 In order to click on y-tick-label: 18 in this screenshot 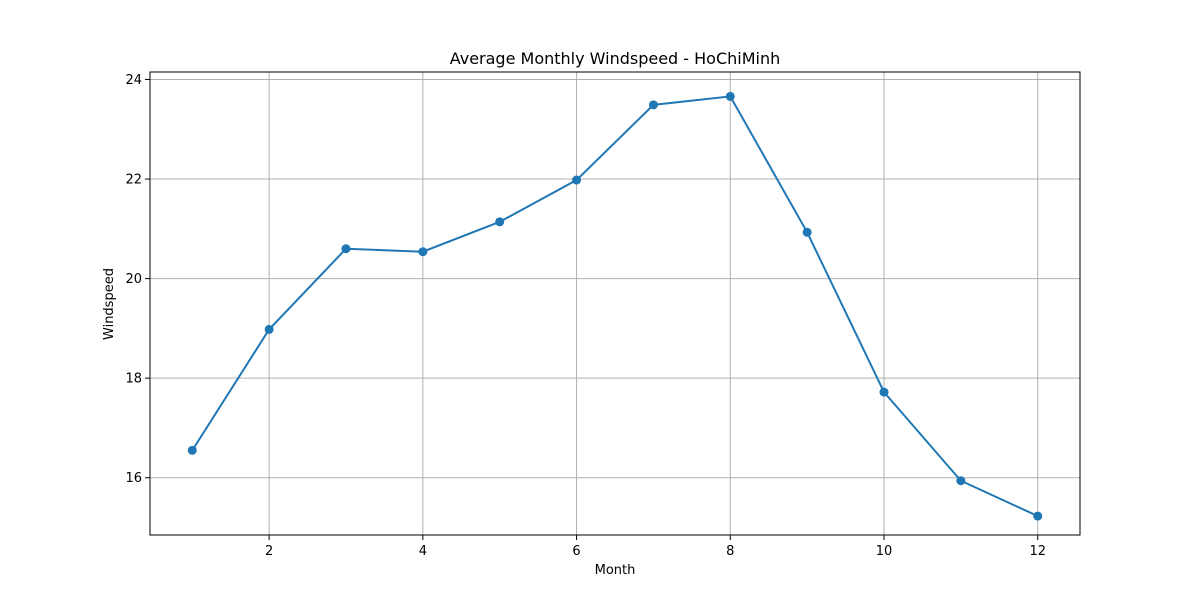, I will do `click(133, 379)`.